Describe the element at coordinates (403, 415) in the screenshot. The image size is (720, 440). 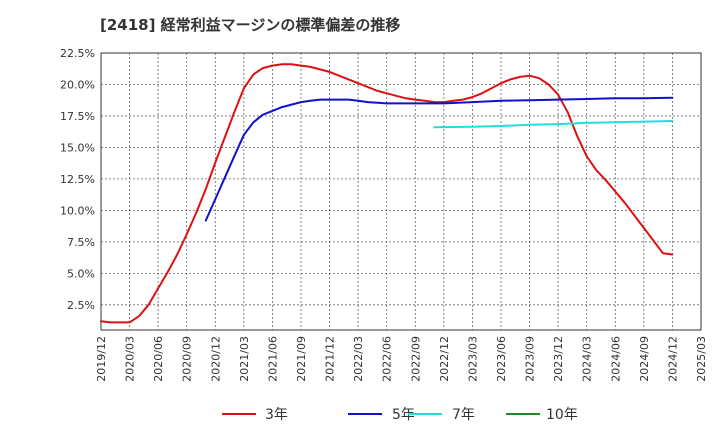
I see `legend-label: 5年` at that location.